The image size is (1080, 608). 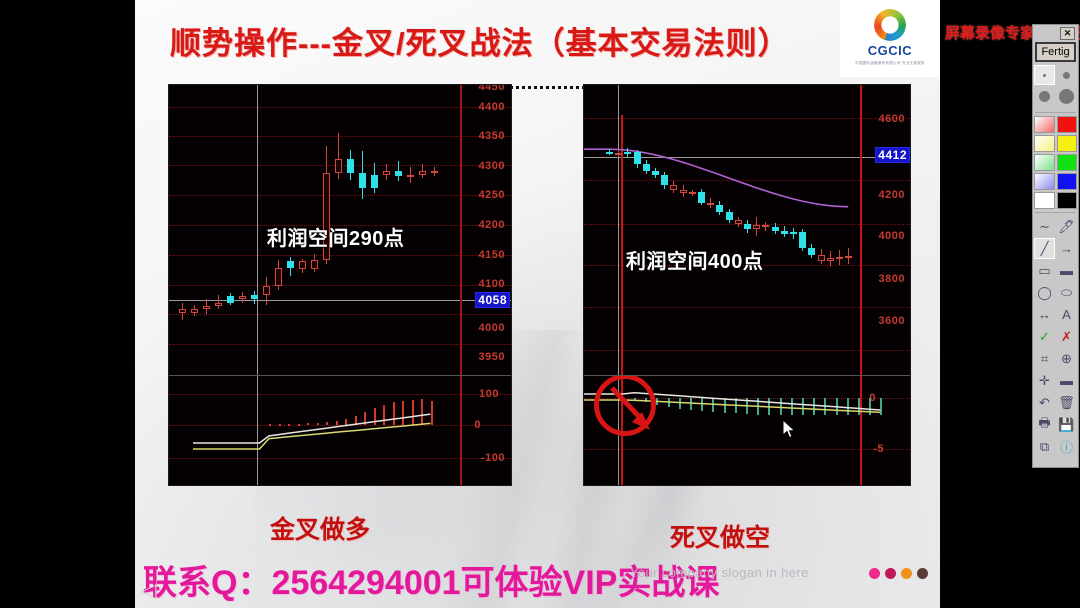 I want to click on left-price-tick: 4000, so click(x=491, y=328).